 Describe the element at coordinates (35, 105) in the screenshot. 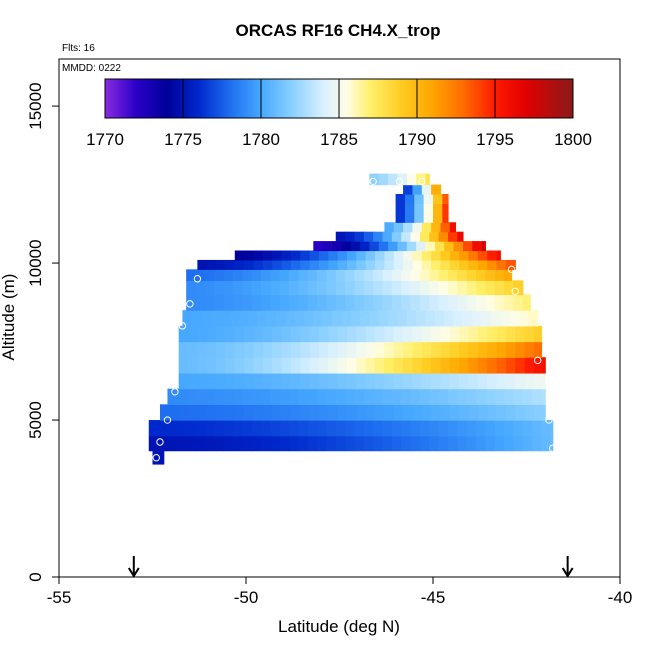

I see `y-tick-label: 15000` at that location.